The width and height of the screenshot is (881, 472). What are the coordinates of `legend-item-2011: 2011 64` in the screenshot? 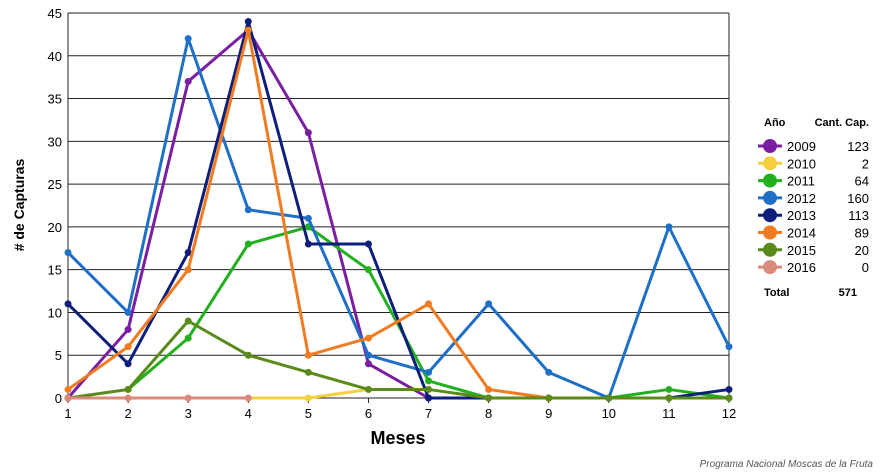 It's located at (813, 181).